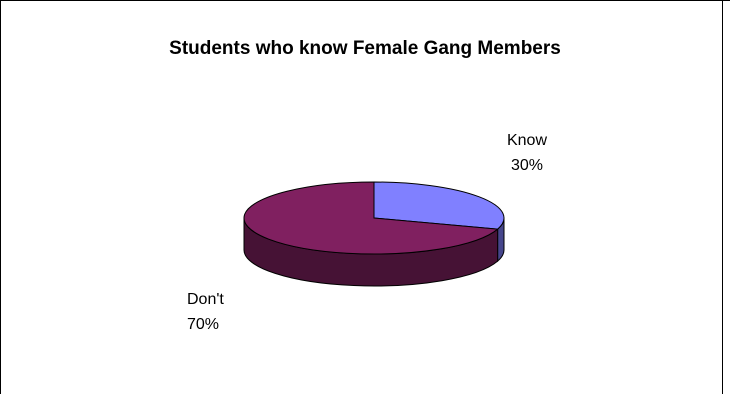  Describe the element at coordinates (365, 48) in the screenshot. I see `chart-title: Students who know Female Gang Members` at that location.